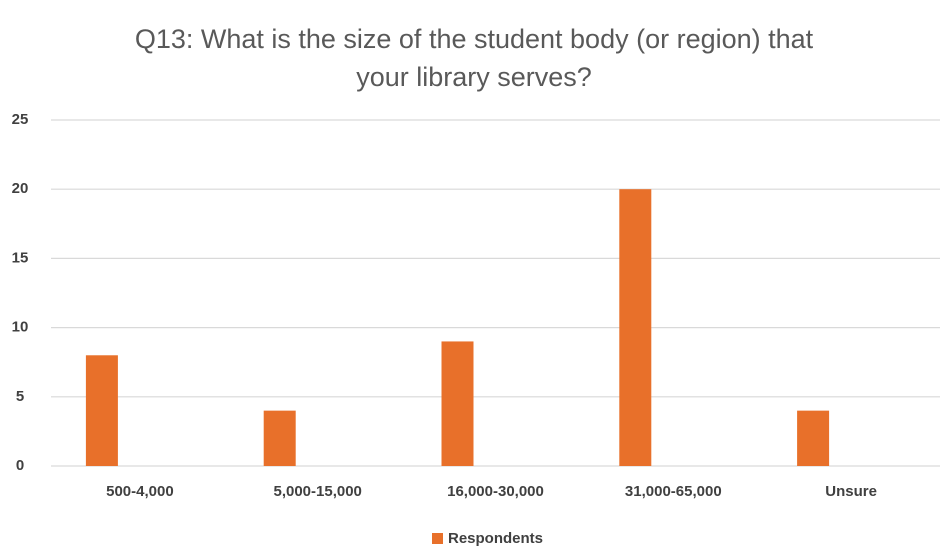 This screenshot has height=552, width=949. Describe the element at coordinates (20, 465) in the screenshot. I see `y-tick-label: 0` at that location.